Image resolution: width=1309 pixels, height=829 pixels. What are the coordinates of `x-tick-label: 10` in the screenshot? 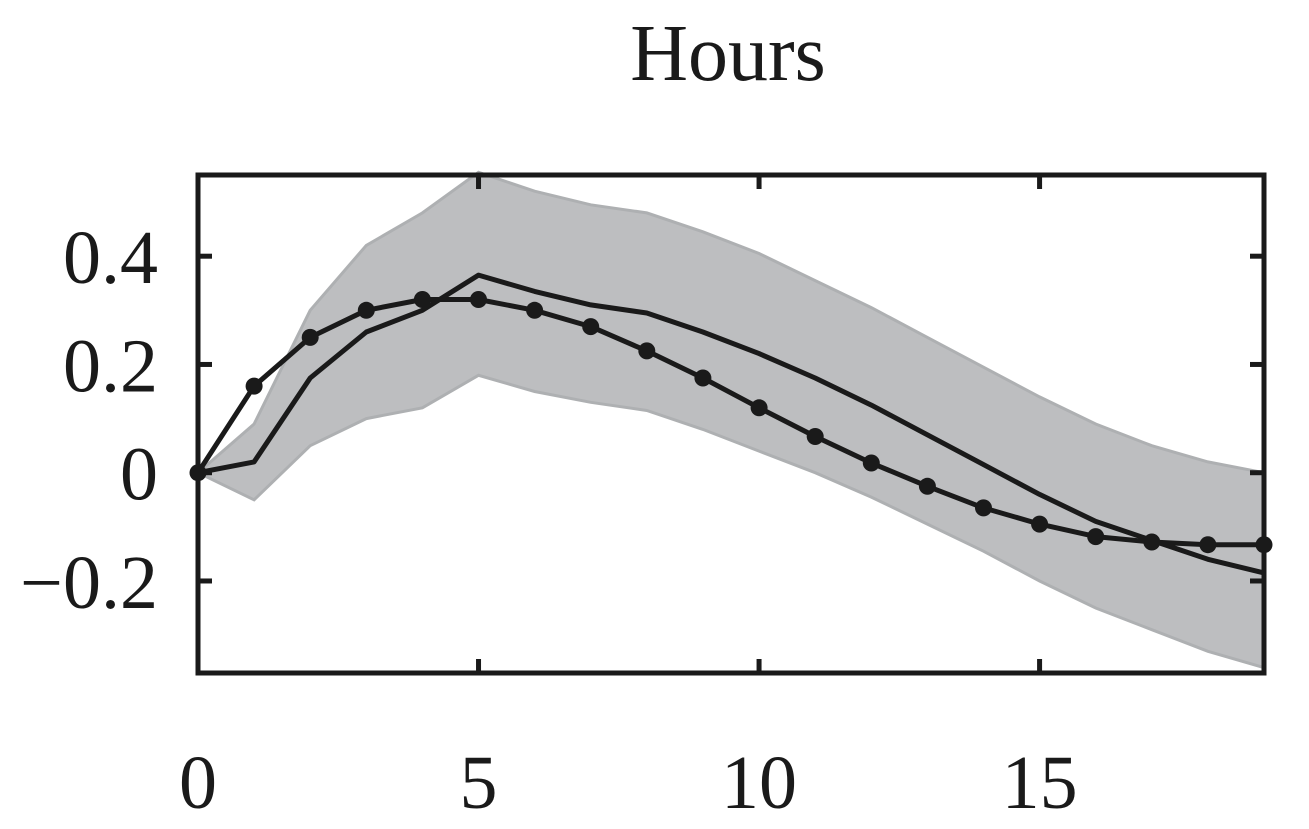 It's located at (759, 783).